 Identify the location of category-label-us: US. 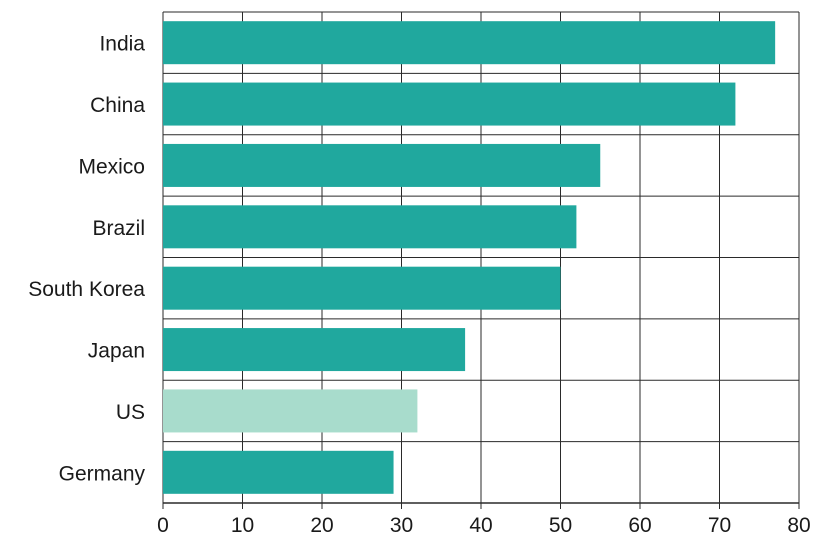
(130, 412).